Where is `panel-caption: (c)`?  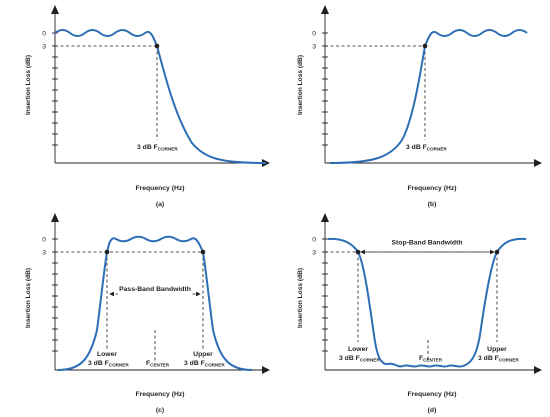
panel-caption: (c) is located at coordinates (160, 410).